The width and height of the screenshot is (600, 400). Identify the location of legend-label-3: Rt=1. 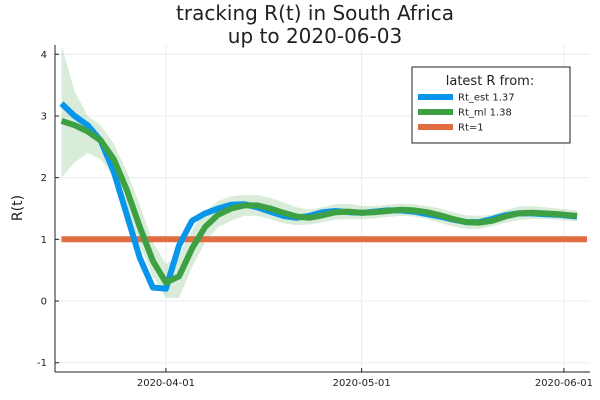
(471, 128).